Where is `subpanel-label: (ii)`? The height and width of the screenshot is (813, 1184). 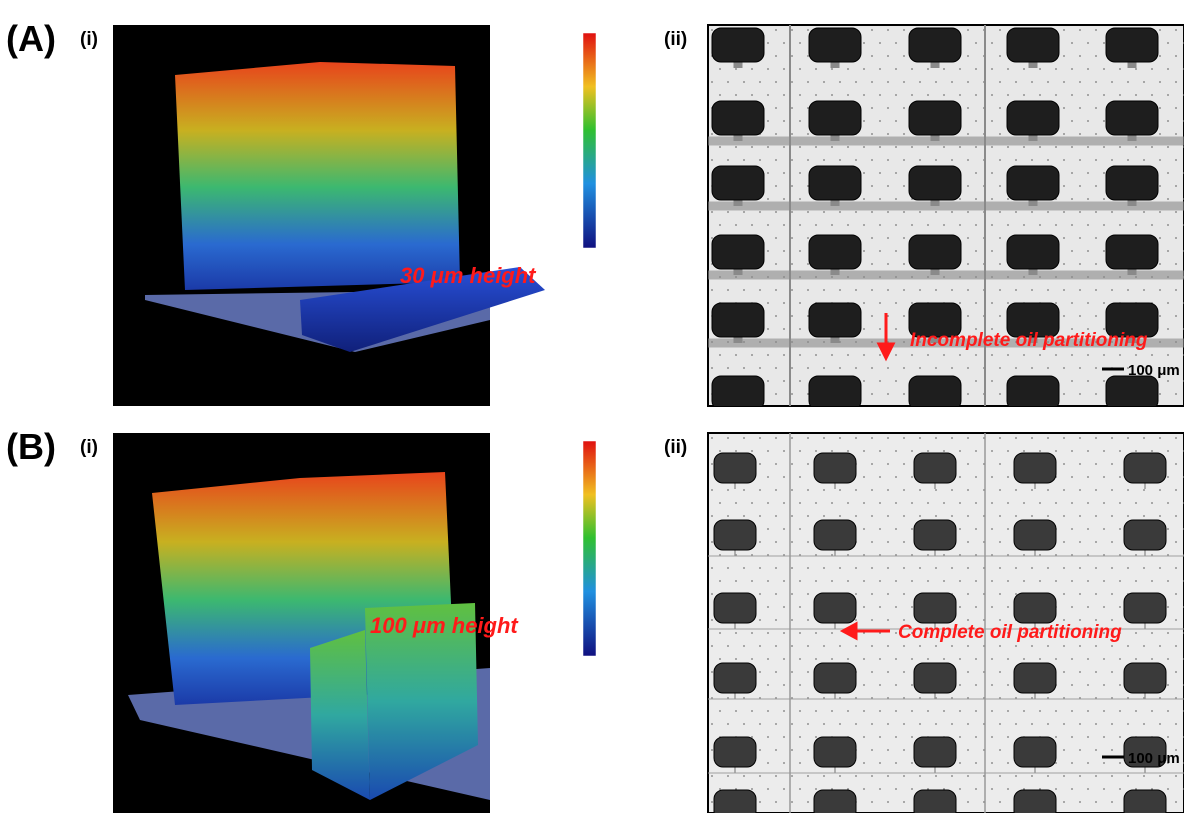
subpanel-label: (ii) is located at coordinates (675, 39).